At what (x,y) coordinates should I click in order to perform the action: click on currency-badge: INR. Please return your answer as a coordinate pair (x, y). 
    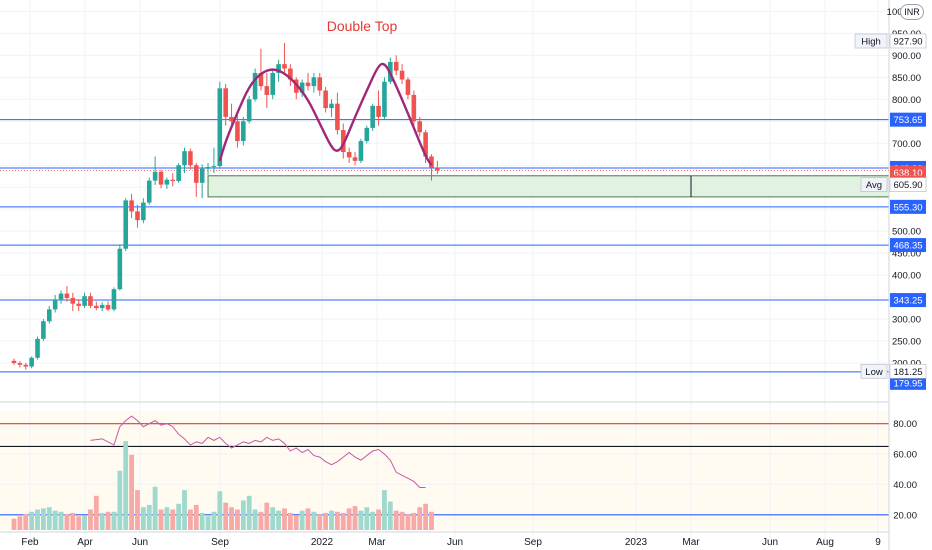
    Looking at the image, I should click on (912, 12).